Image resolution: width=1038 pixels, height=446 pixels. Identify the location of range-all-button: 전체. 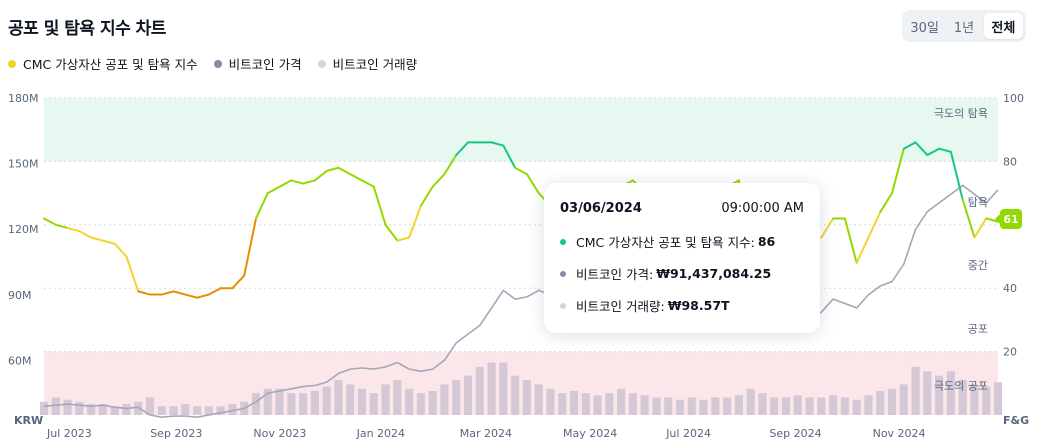
(1003, 26).